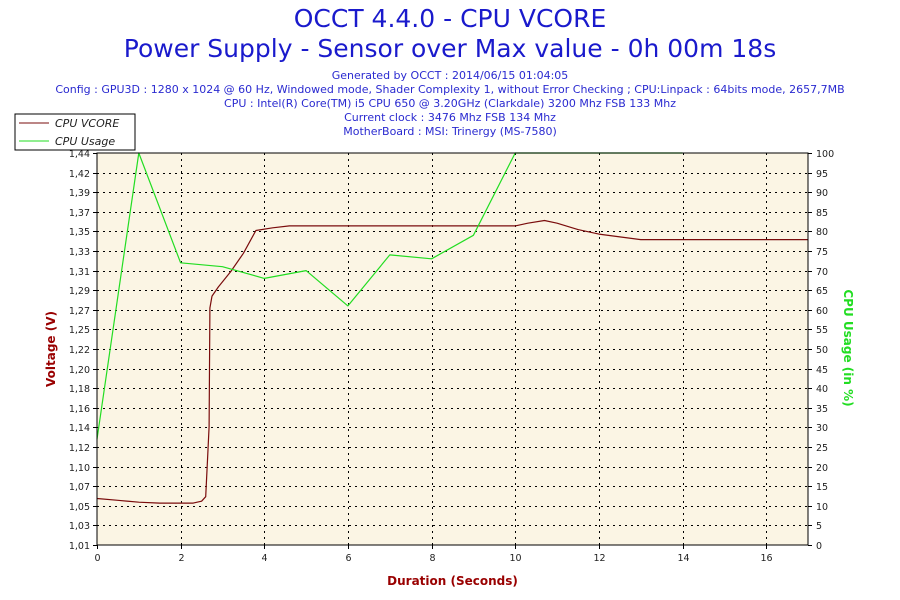  I want to click on x-tick-label: 8, so click(432, 558).